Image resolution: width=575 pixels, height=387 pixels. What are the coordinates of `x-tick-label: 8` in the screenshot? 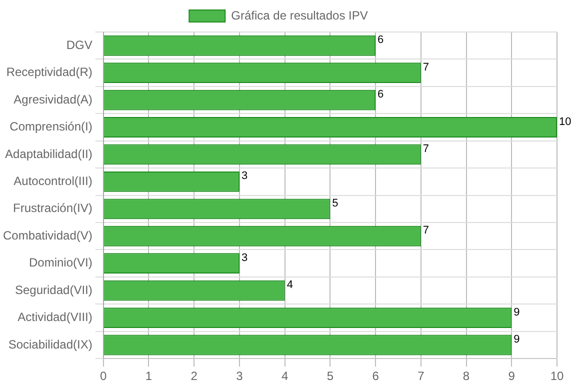 It's located at (466, 376).